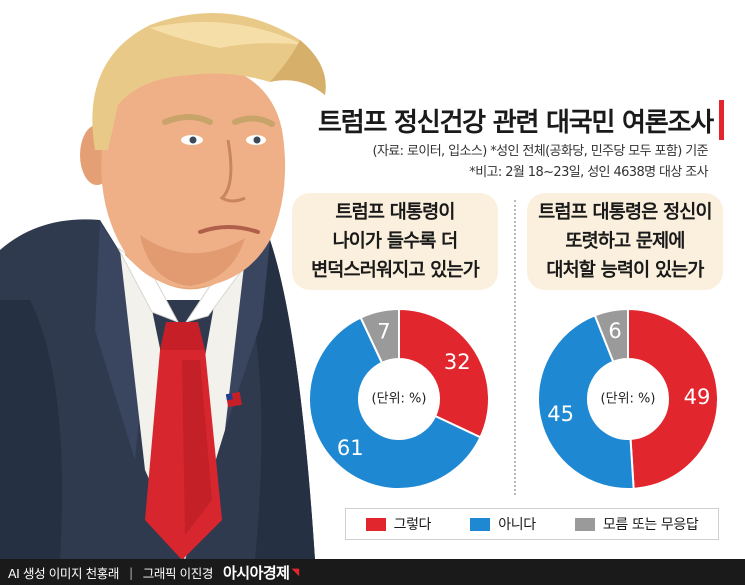  Describe the element at coordinates (372, 572) in the screenshot. I see `footer-credits: AI 생성 이미지 천홍래 | 그래픽 이진경 아시아경제 ◥` at that location.